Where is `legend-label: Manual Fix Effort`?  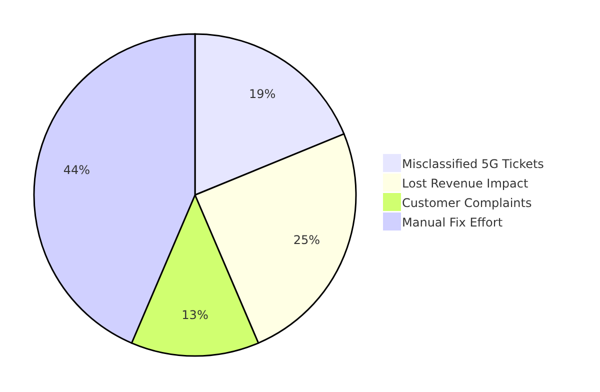
legend-label: Manual Fix Effort is located at coordinates (452, 223).